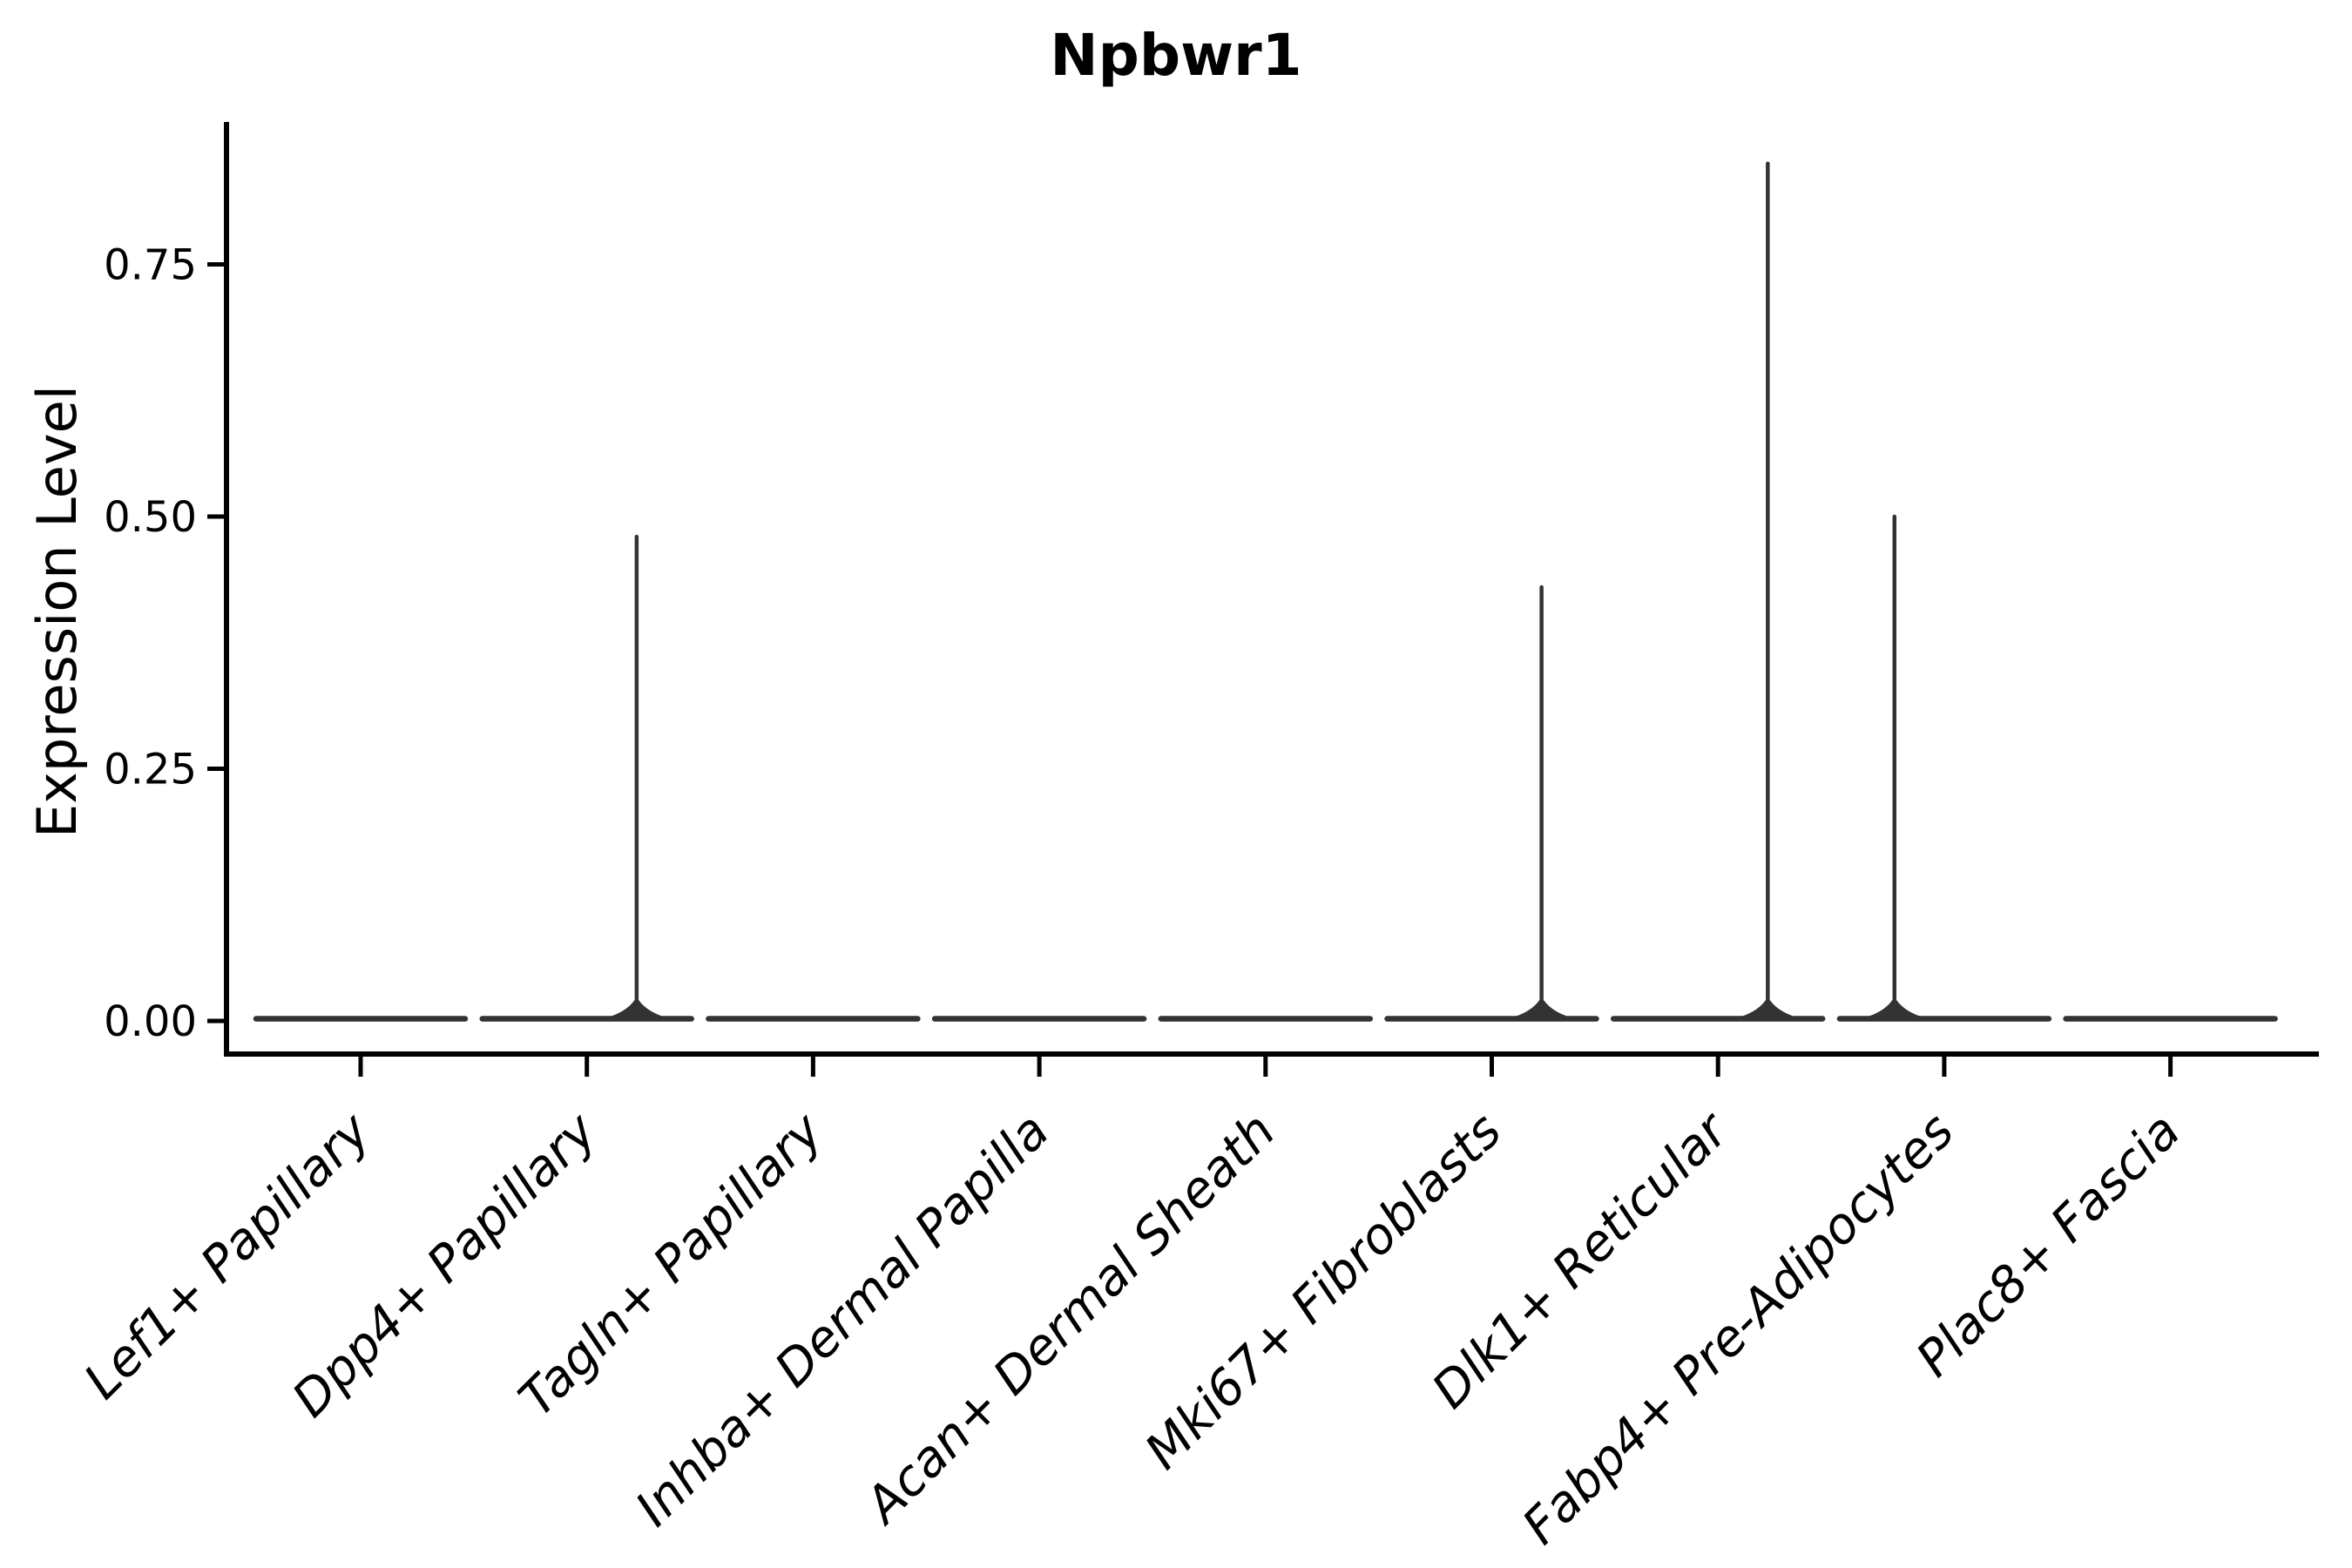 This screenshot has height=1568, width=2352. Describe the element at coordinates (150, 1022) in the screenshot. I see `y-tick-label-0: 0.00` at that location.